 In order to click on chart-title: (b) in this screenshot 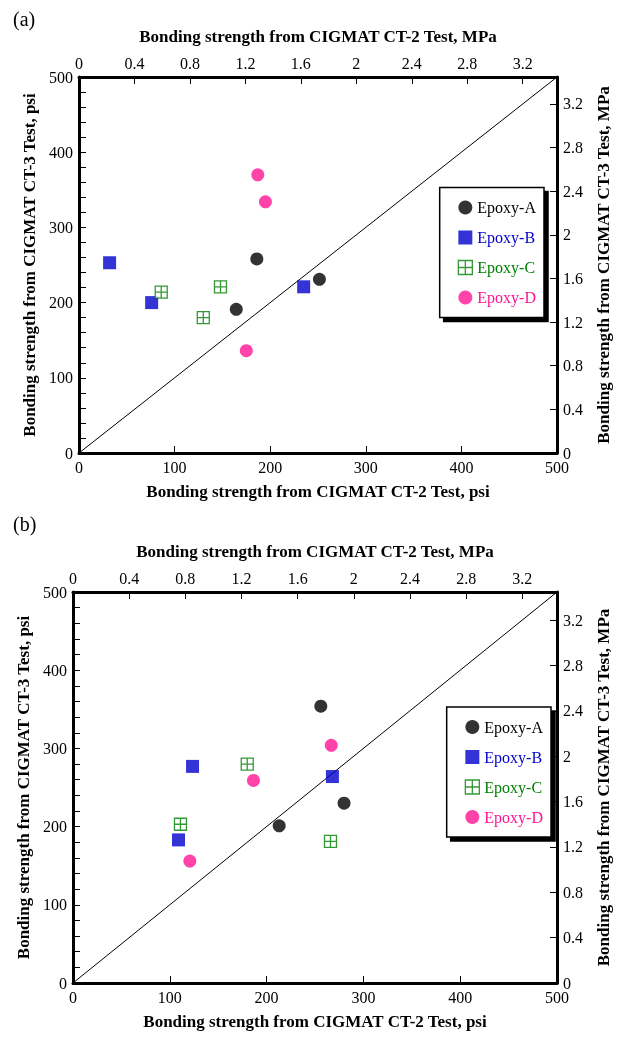, I will do `click(25, 524)`.